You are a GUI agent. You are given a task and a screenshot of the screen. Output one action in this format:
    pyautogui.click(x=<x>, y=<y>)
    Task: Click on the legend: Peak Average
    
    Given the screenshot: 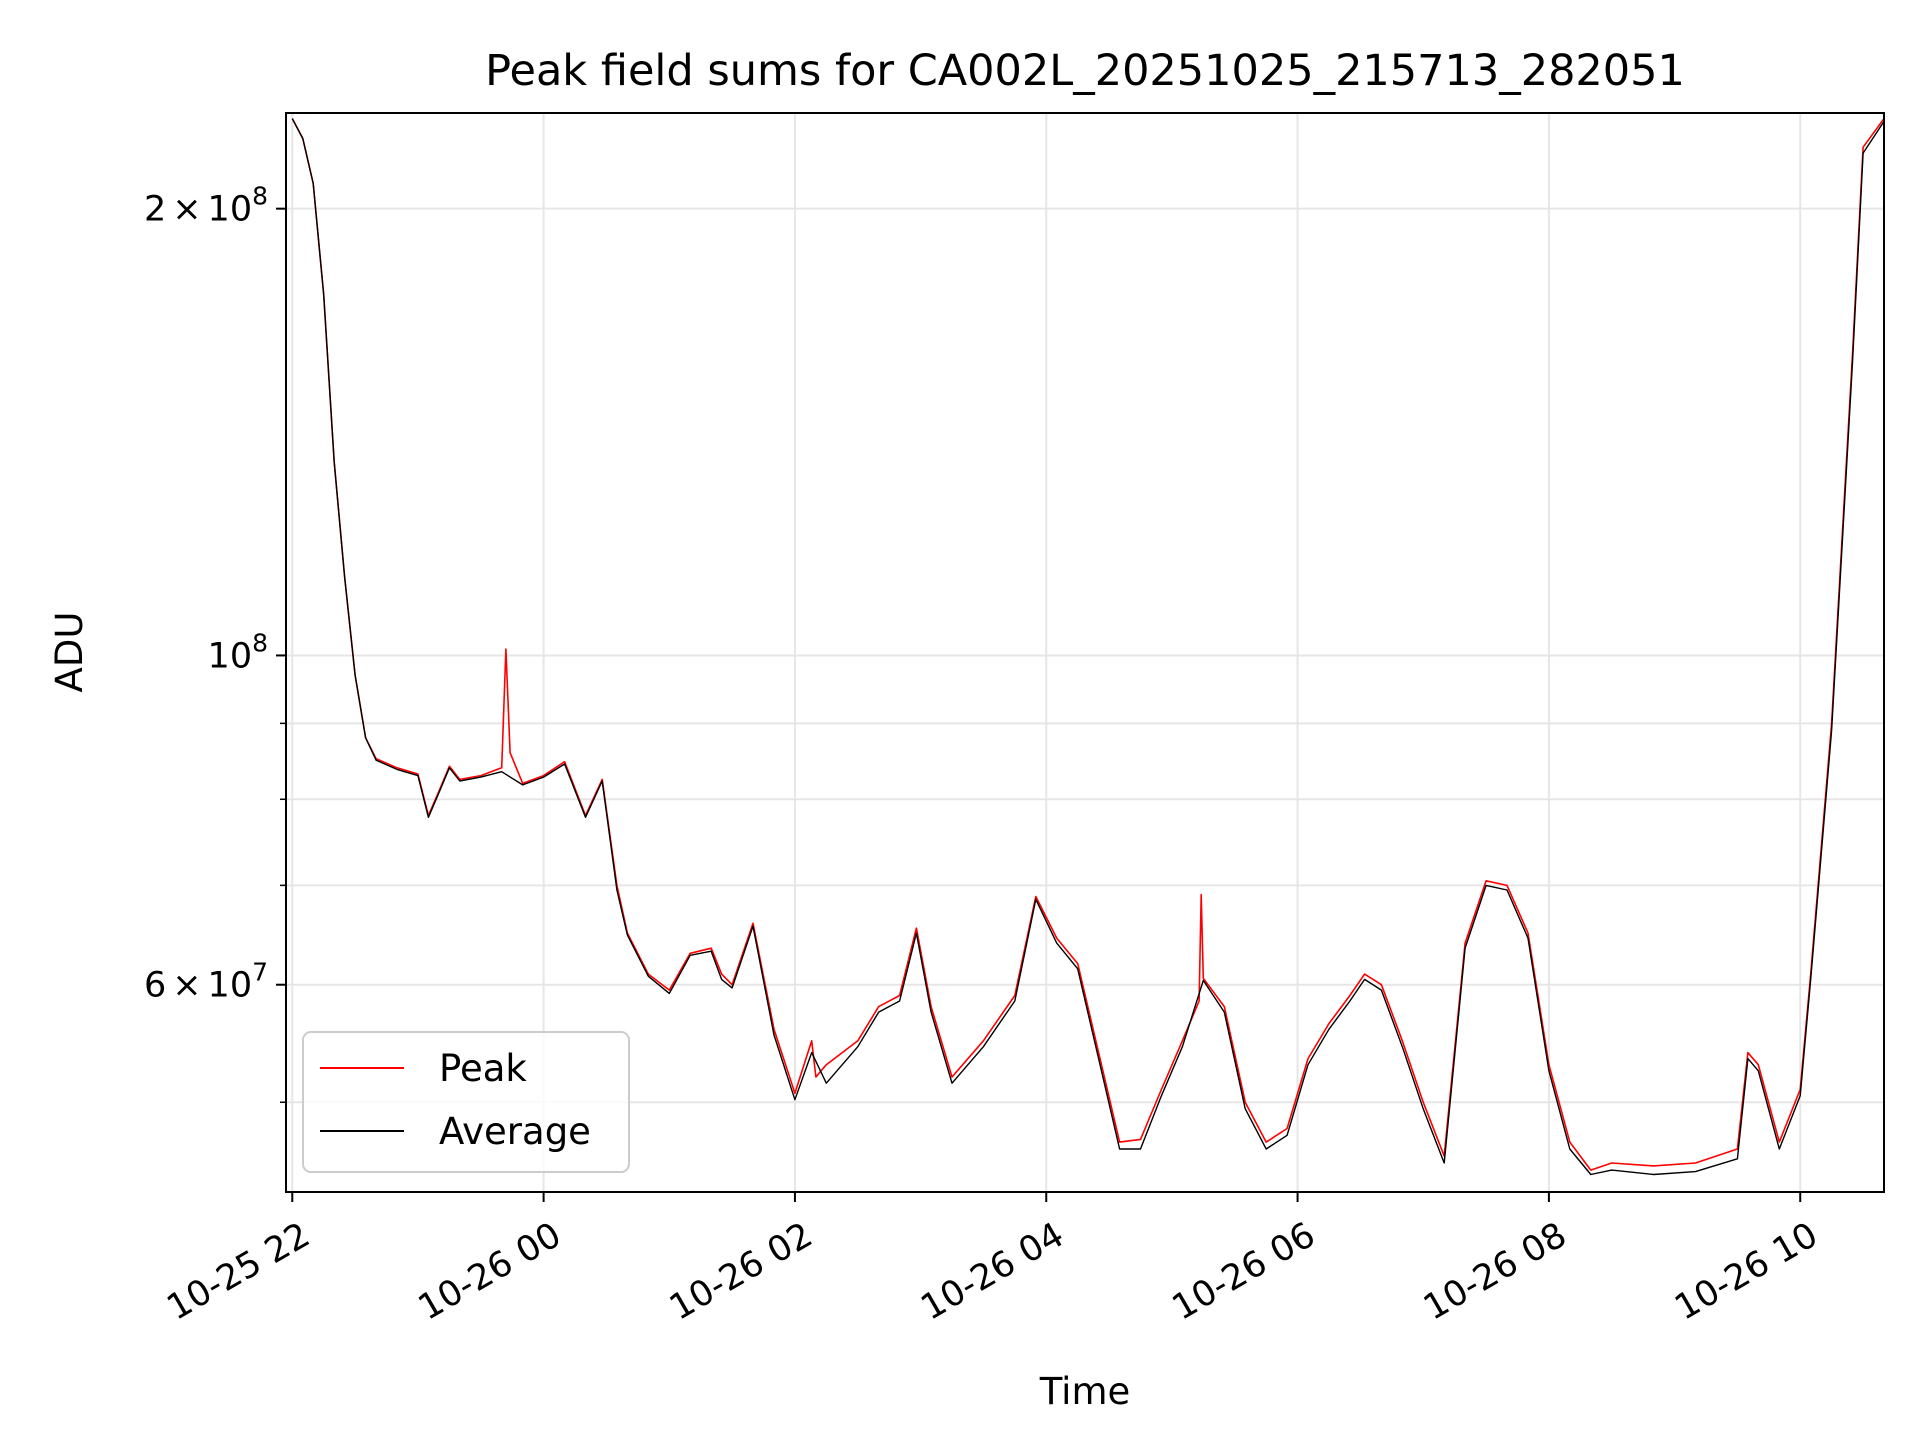 What is the action you would take?
    pyautogui.click(x=466, y=1102)
    